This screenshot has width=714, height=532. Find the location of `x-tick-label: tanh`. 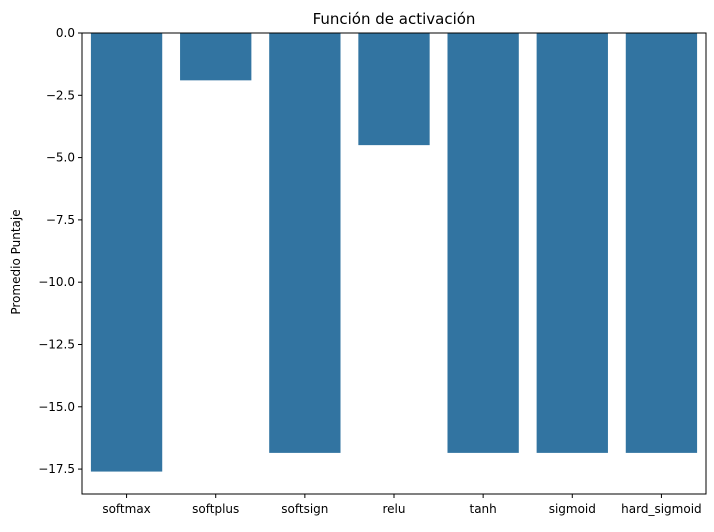

x-tick-label: tanh is located at coordinates (483, 509).